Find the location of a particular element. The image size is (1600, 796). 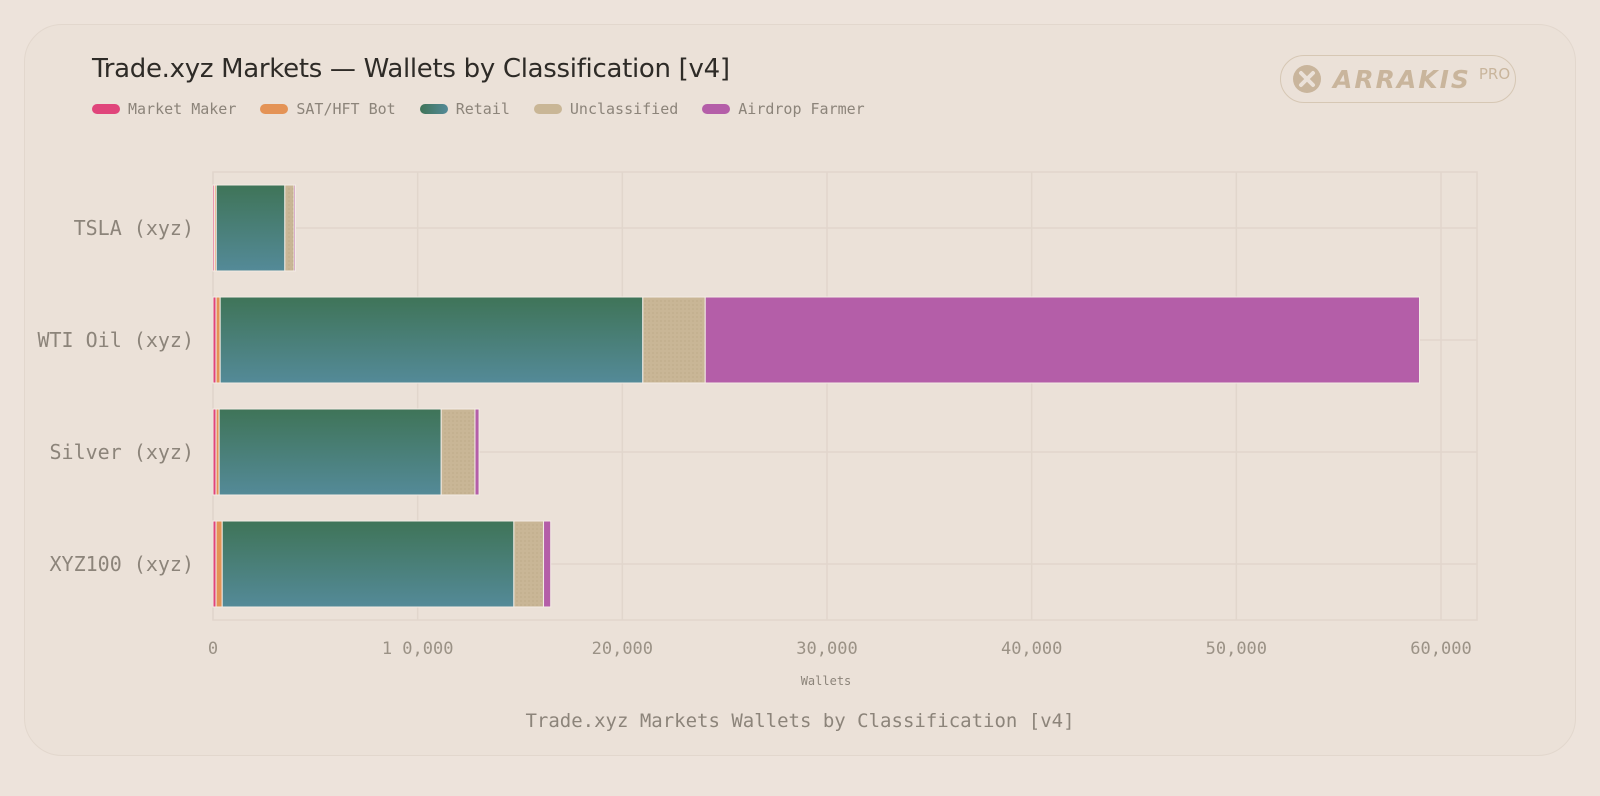

arrakis-x-icon is located at coordinates (1307, 79).